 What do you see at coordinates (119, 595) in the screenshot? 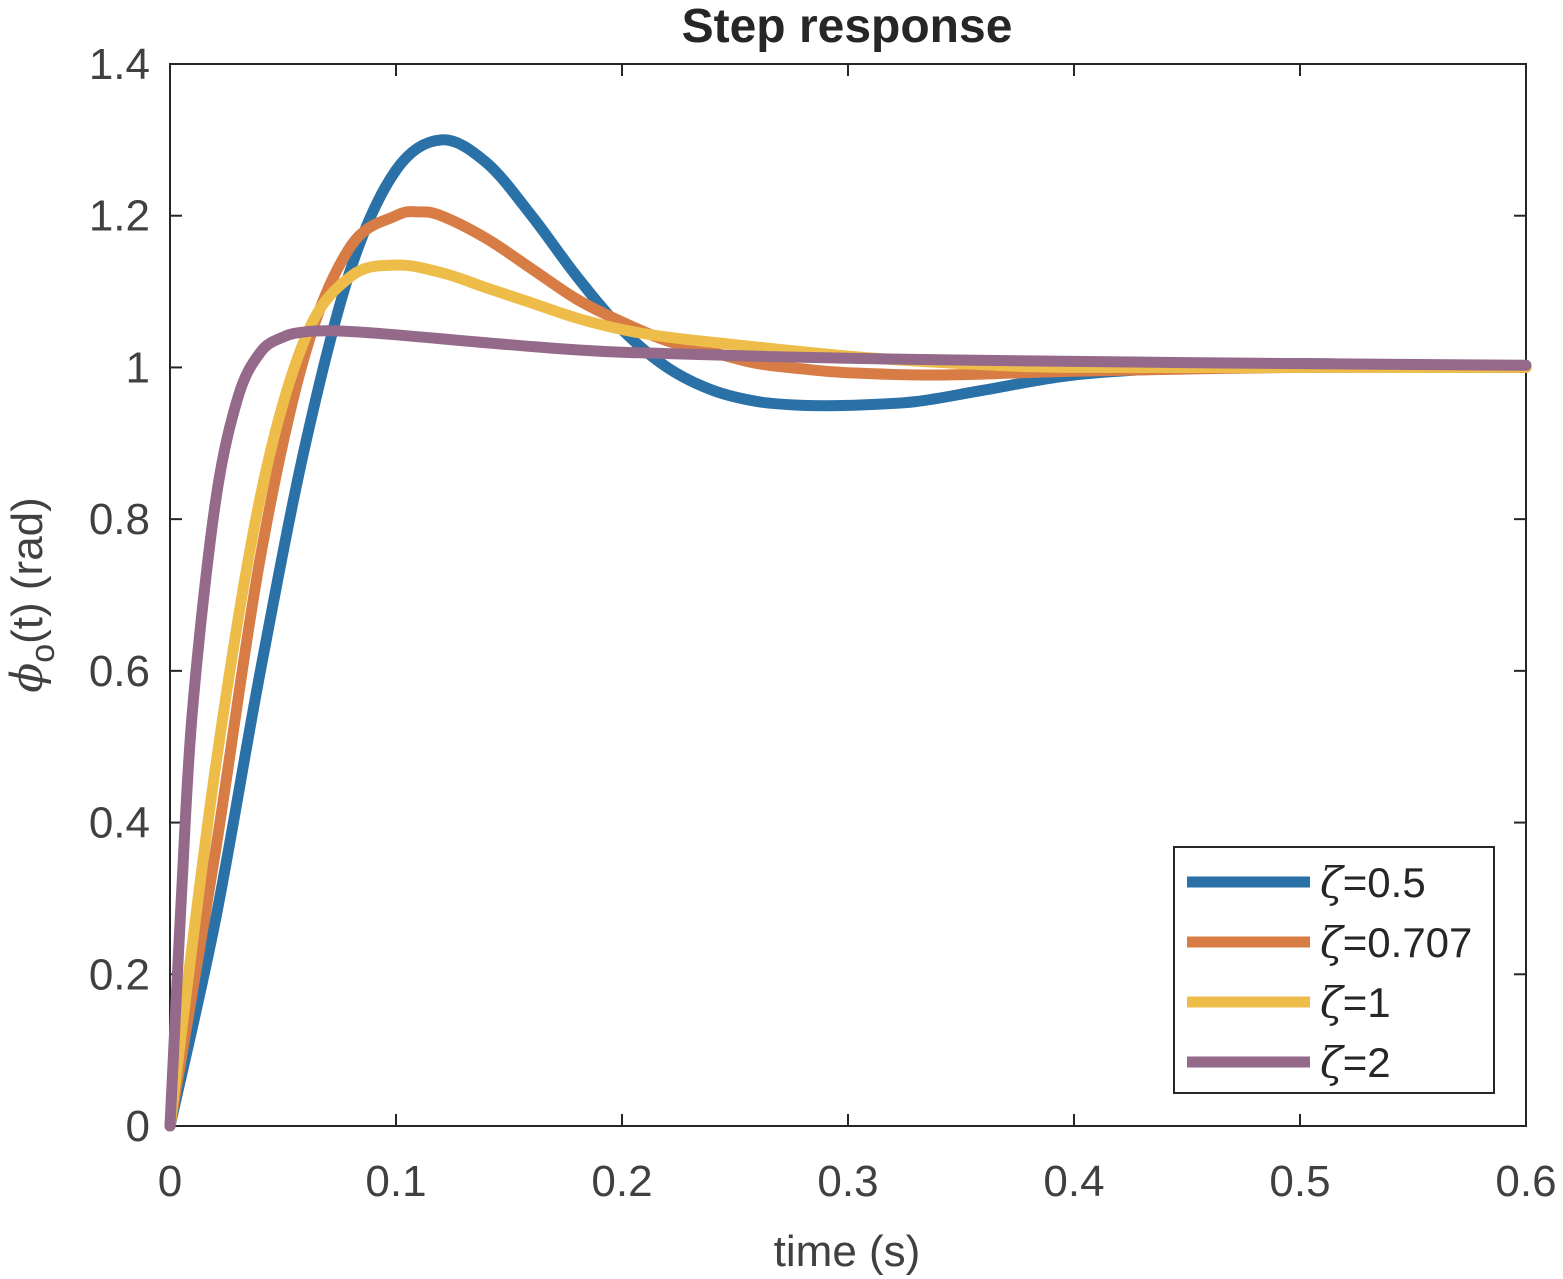
I see `y-tick-labels: 0 0.2 0.4 0.6 0.8 1 1.2 1.4` at bounding box center [119, 595].